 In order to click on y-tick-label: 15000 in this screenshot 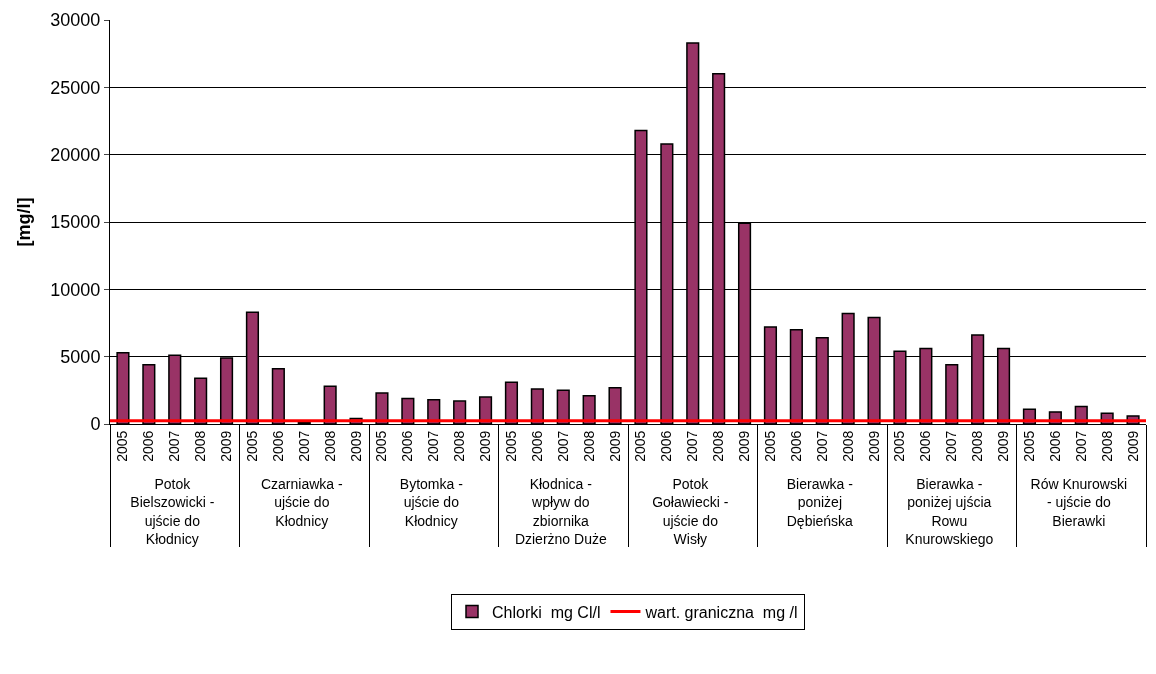, I will do `click(75, 222)`.